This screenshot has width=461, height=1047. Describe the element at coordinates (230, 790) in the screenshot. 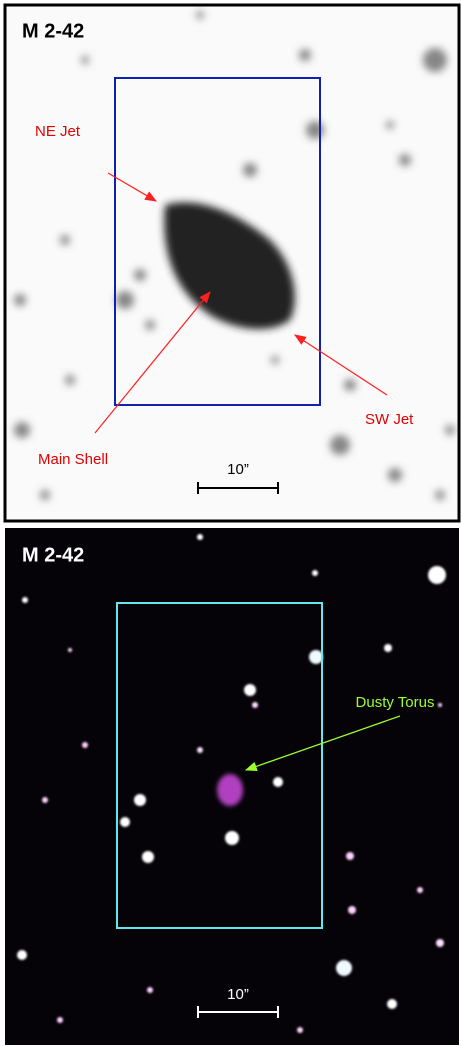

I see `dusty-torus` at that location.